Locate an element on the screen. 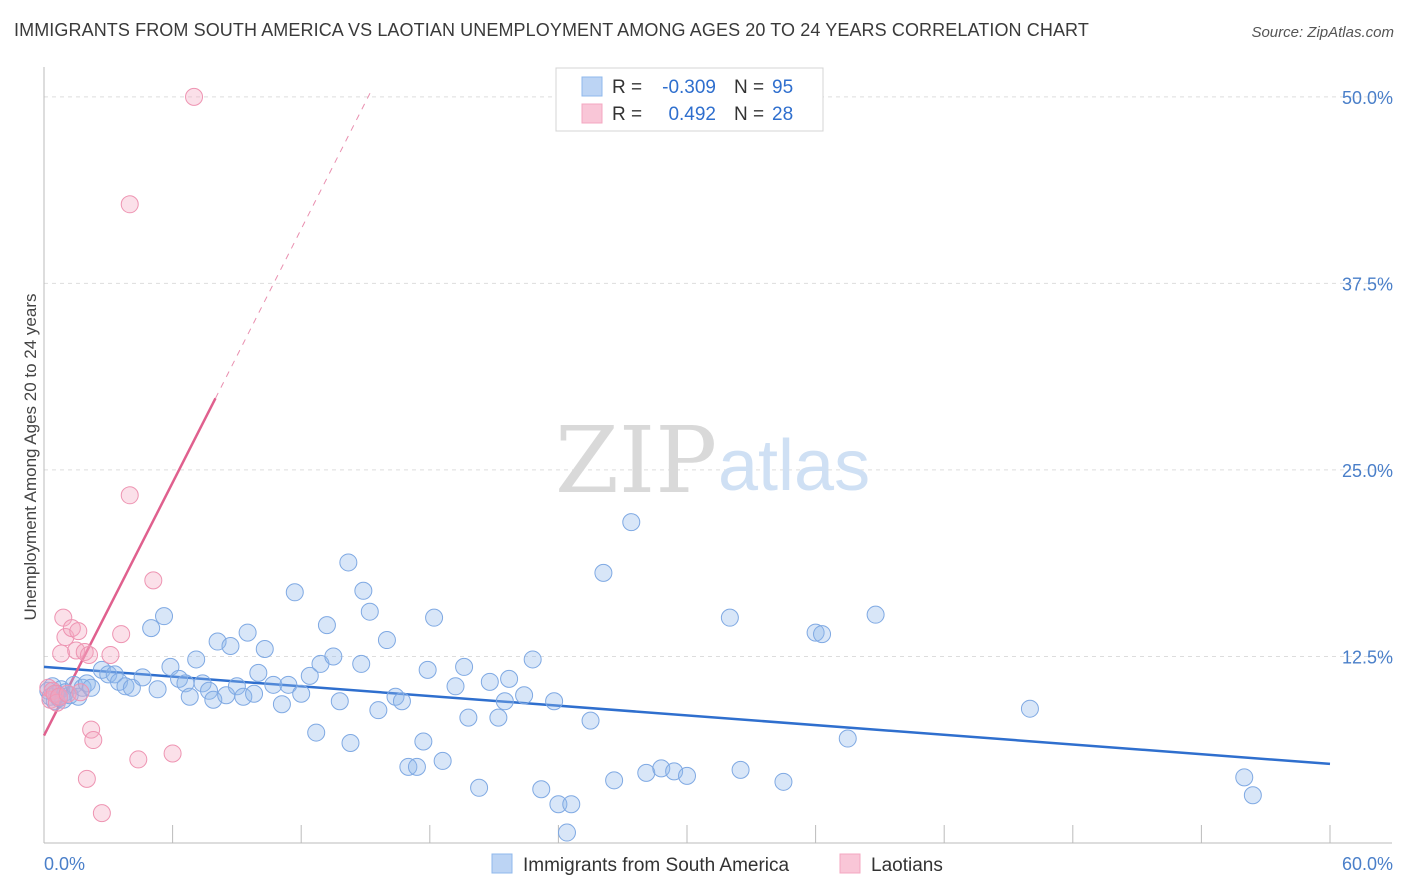  series-legend-swatch-blue is located at coordinates (502, 863).